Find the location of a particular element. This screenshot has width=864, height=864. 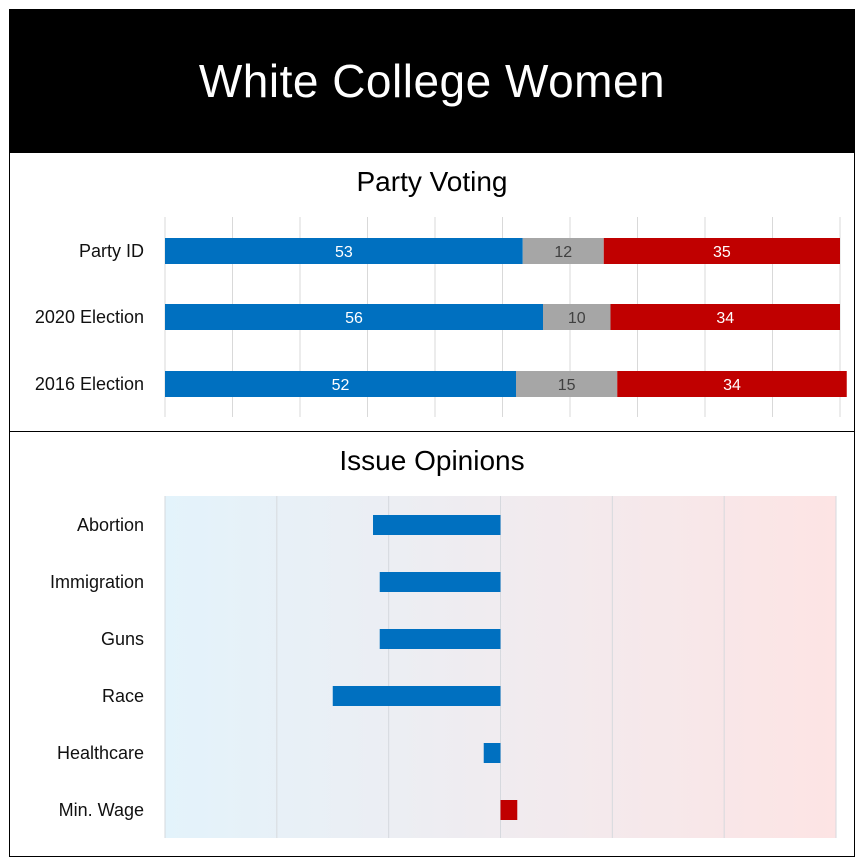

bar-race is located at coordinates (416, 696).